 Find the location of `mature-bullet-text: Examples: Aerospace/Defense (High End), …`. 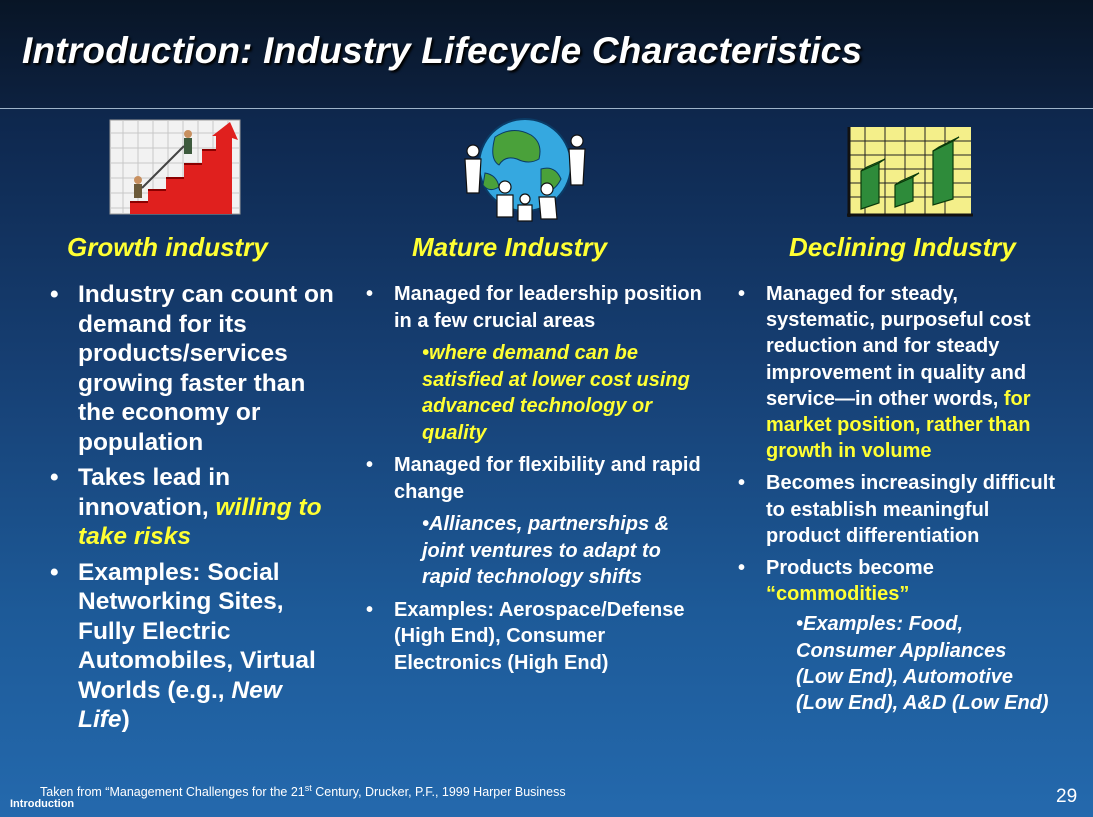

mature-bullet-text: Examples: Aerospace/Defense (High End), … is located at coordinates (539, 636).